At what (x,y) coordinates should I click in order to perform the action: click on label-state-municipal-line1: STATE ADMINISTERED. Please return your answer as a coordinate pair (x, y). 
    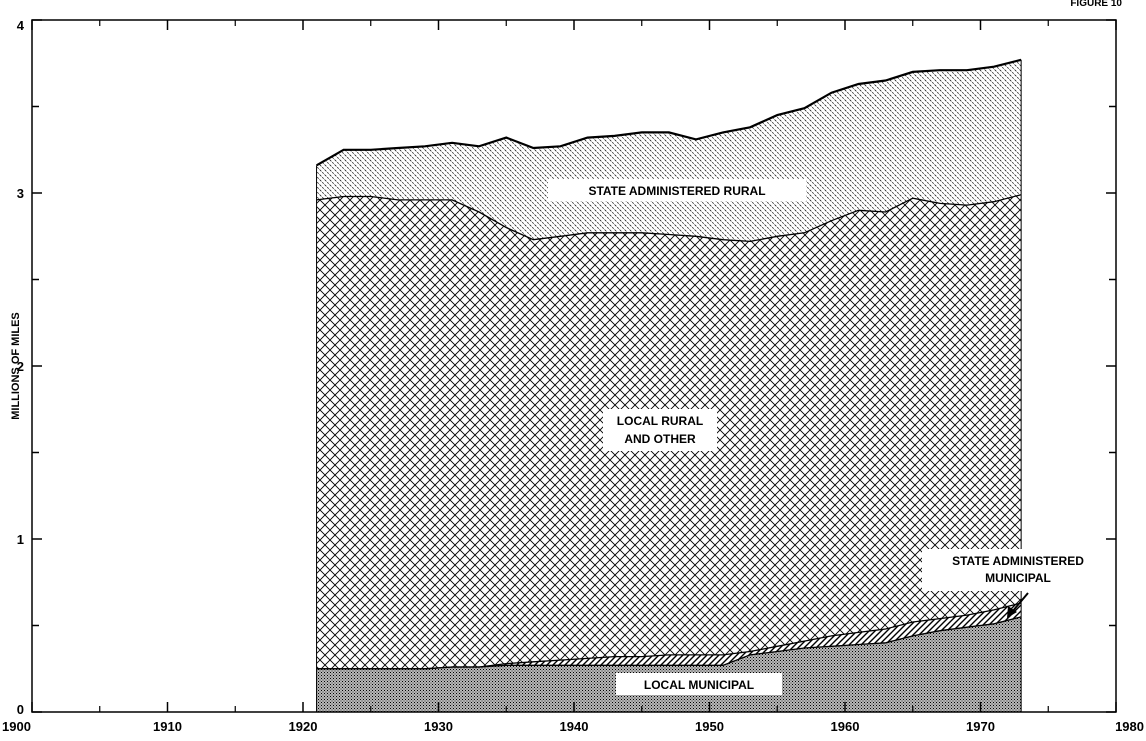
    Looking at the image, I should click on (1018, 561).